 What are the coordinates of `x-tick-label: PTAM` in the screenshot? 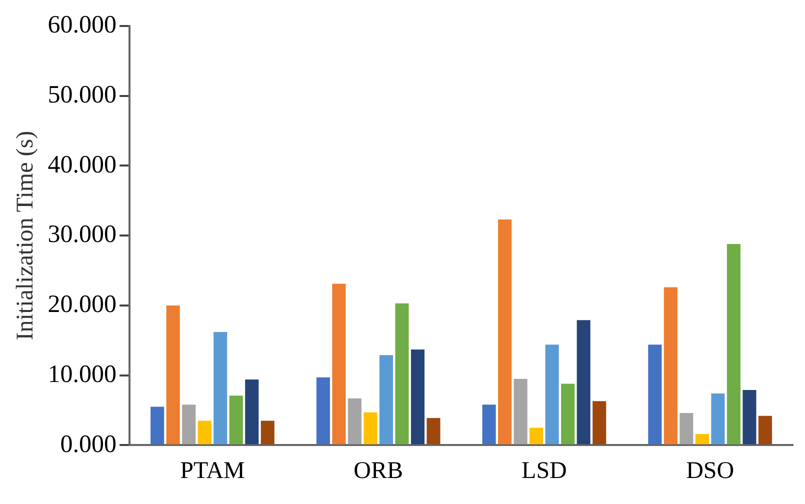 It's located at (212, 471).